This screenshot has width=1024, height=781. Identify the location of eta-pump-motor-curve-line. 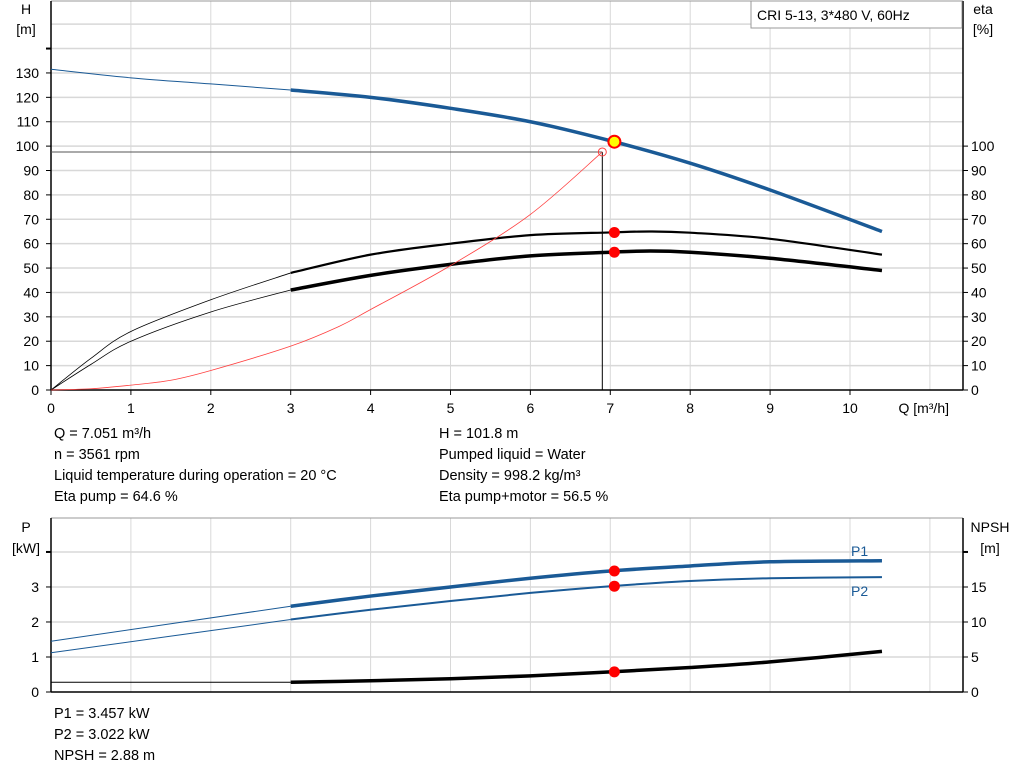
(586, 270).